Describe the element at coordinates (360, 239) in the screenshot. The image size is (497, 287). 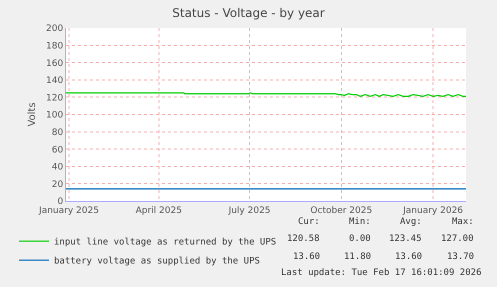
I see `text: 0.00` at that location.